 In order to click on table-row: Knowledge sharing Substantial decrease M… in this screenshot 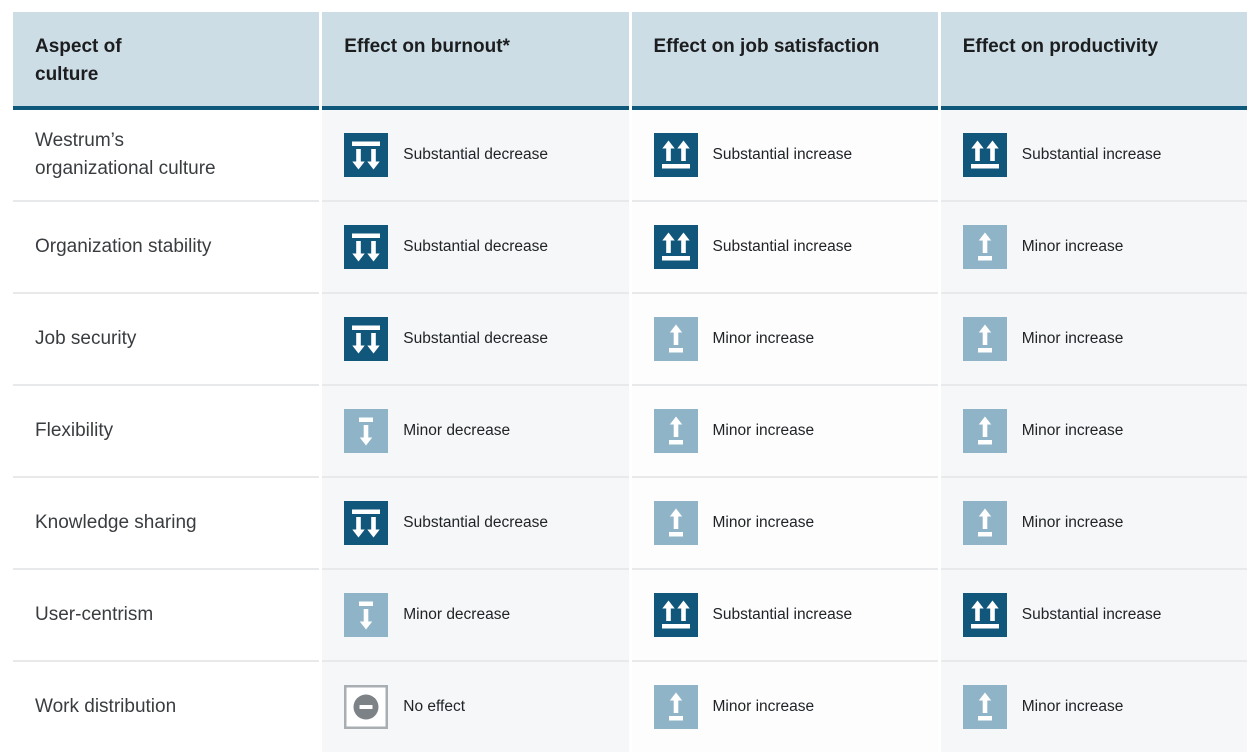, I will do `click(630, 524)`.